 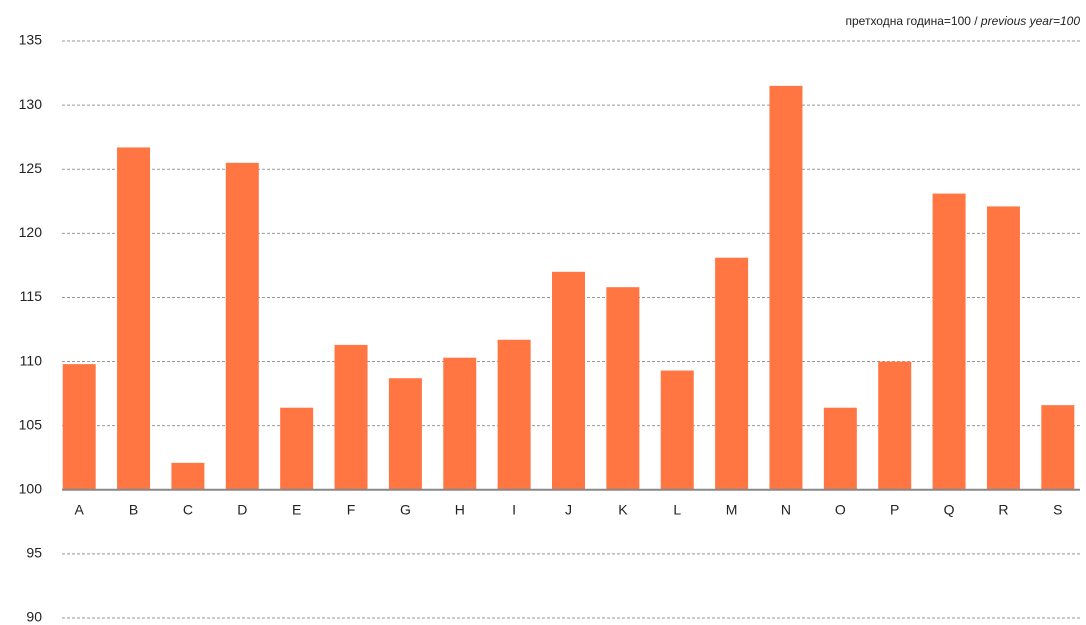 What do you see at coordinates (949, 509) in the screenshot?
I see `x-tick-label: Q` at bounding box center [949, 509].